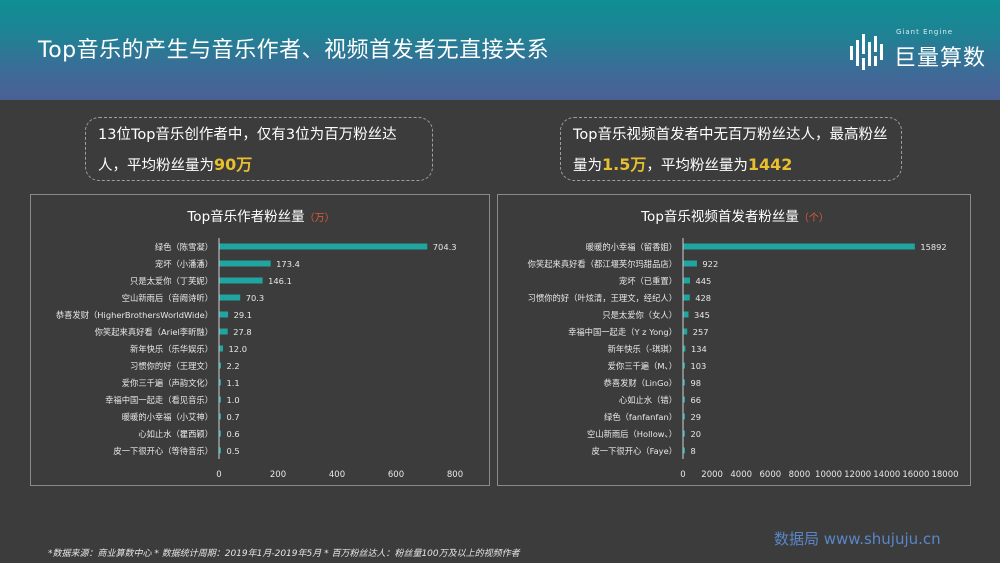  What do you see at coordinates (648, 281) in the screenshot?
I see `category-label: 宠坏（已重置）` at bounding box center [648, 281].